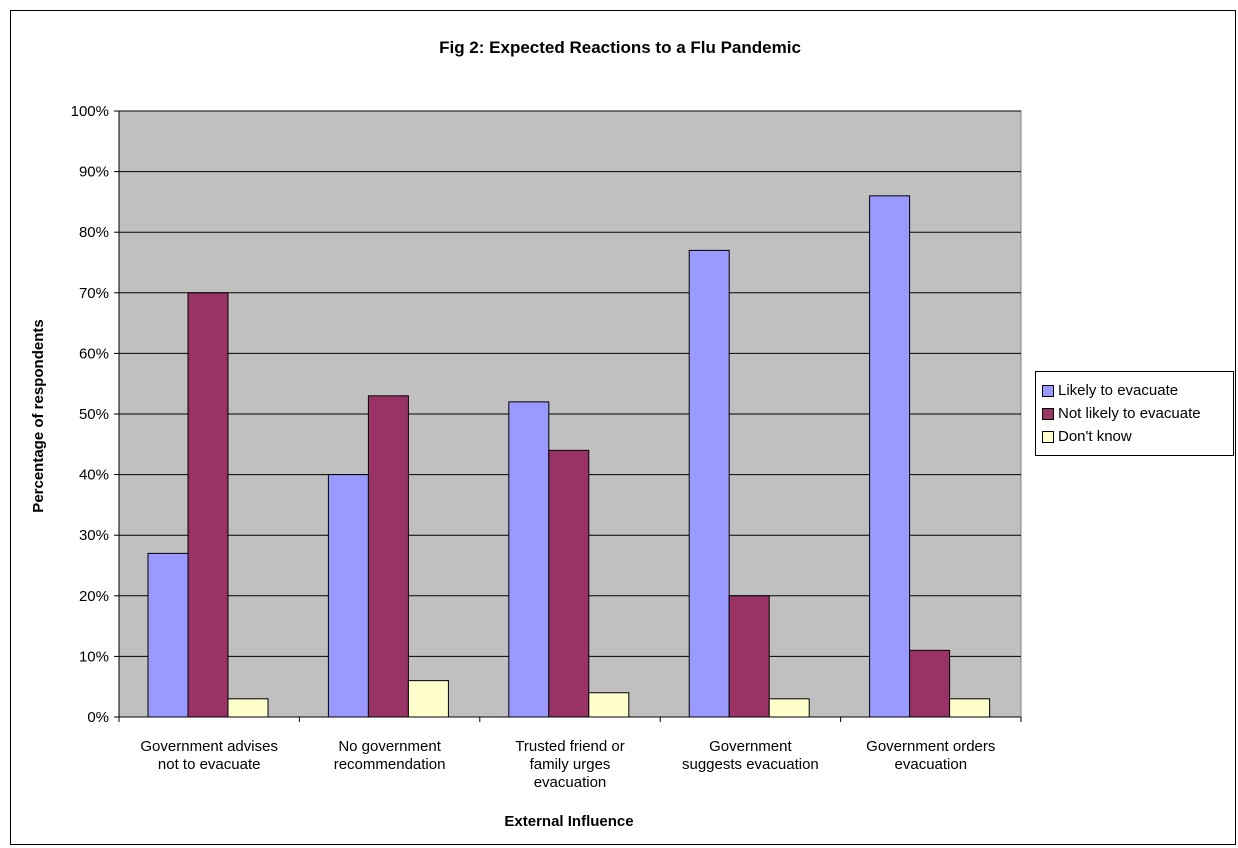 This screenshot has height=848, width=1238. What do you see at coordinates (209, 755) in the screenshot?
I see `x-tick-label: Government advises not to evacuate` at bounding box center [209, 755].